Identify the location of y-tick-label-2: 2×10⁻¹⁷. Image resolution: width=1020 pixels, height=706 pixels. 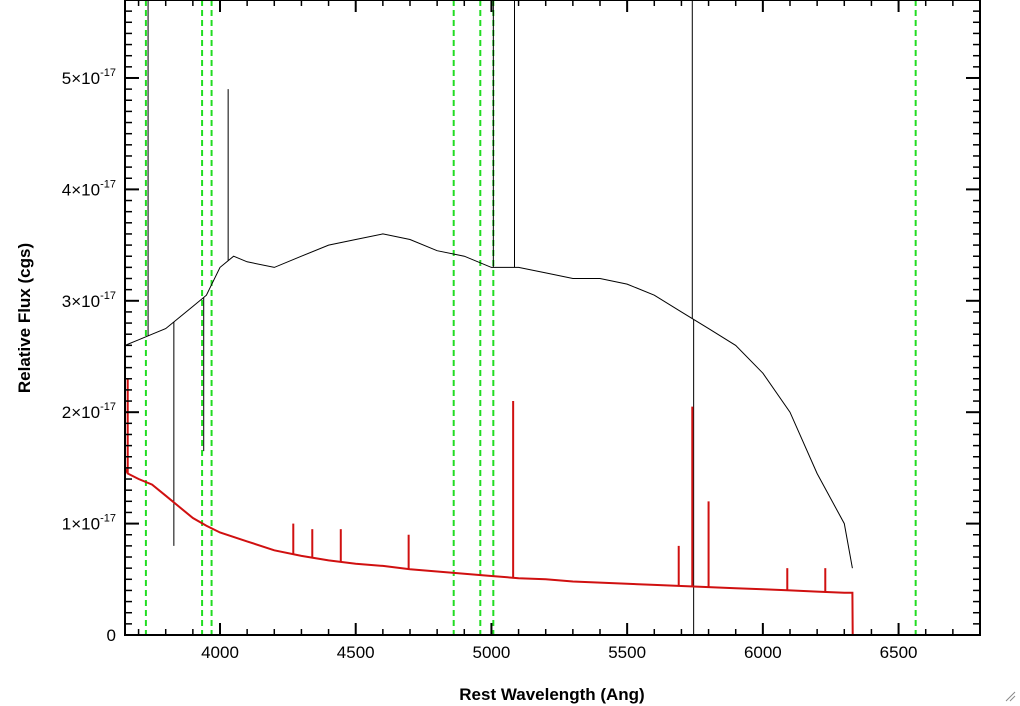
(89, 411).